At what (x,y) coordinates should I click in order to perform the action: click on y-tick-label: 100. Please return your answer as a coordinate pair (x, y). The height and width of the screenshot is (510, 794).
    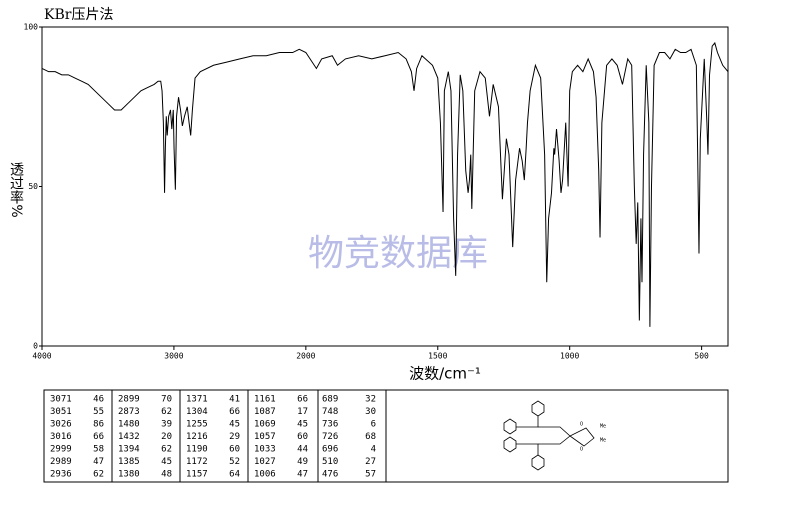
    Looking at the image, I should click on (31, 27).